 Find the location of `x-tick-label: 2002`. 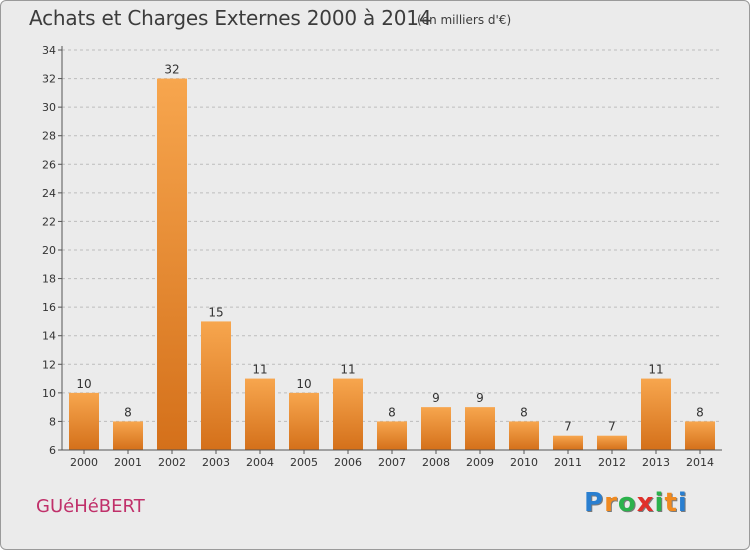

x-tick-label: 2002 is located at coordinates (172, 462).